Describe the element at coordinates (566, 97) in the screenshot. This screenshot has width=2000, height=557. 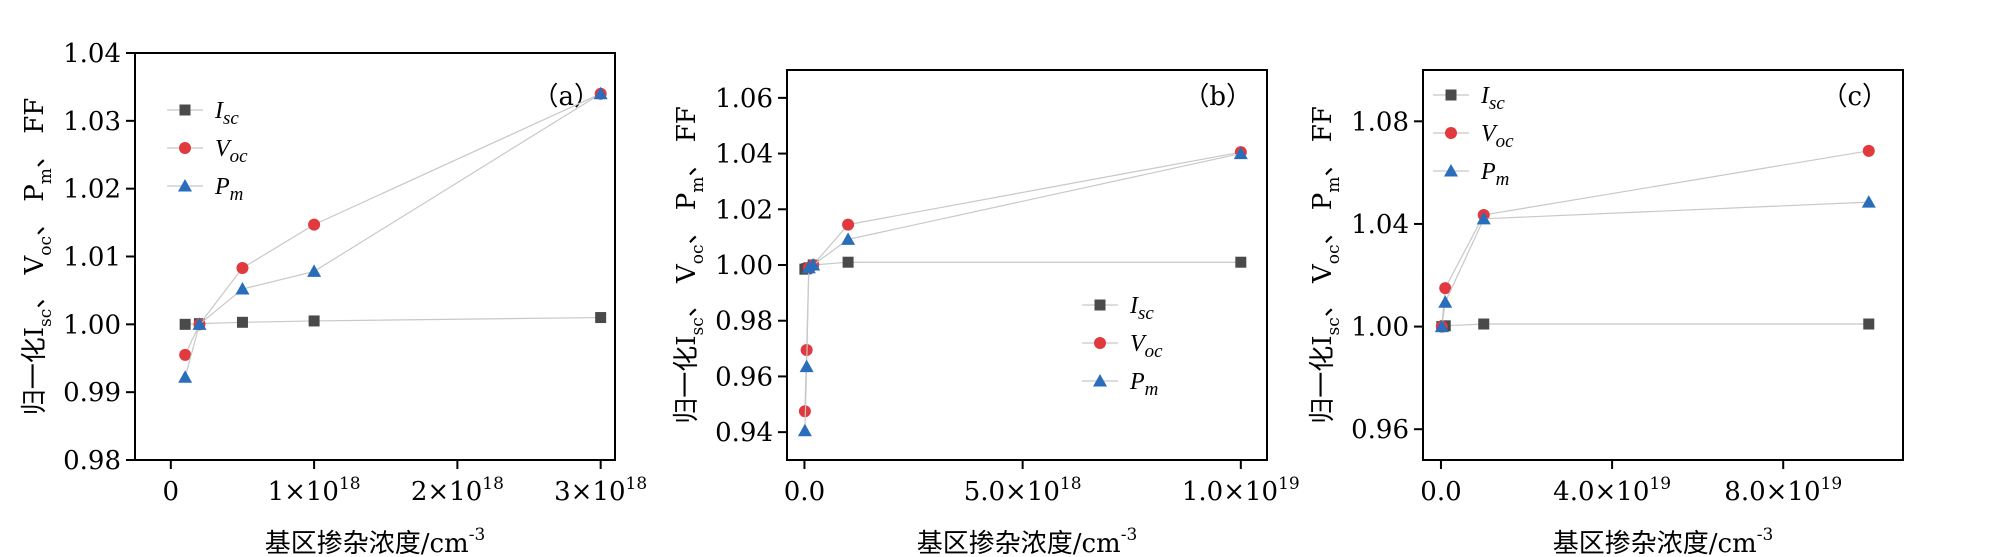
I see `panel-label: （a）` at that location.